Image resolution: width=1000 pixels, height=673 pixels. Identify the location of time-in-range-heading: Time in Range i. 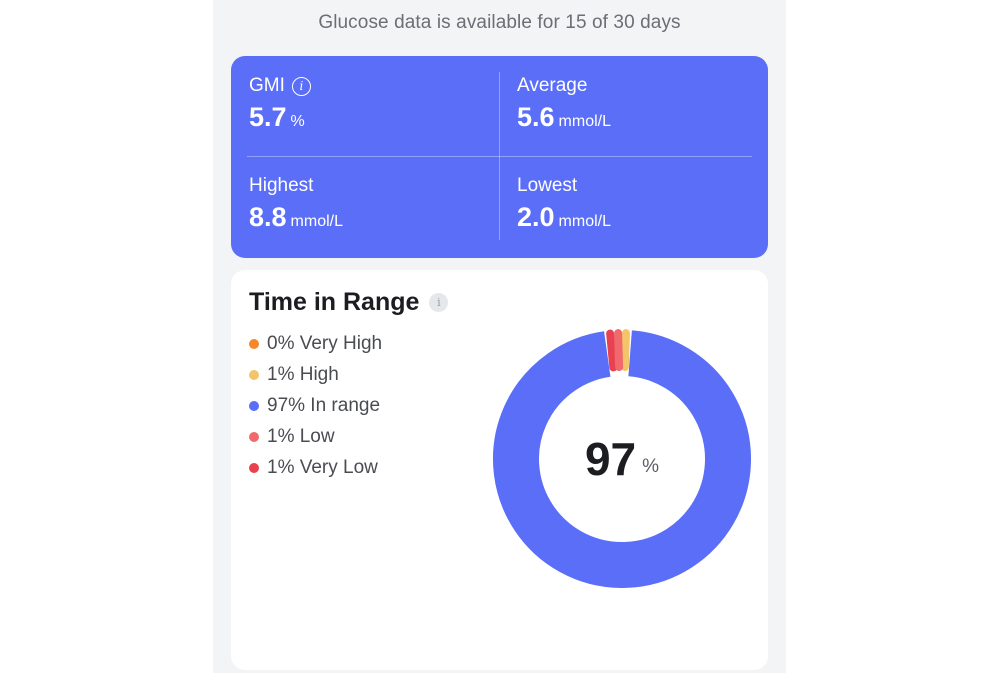
(349, 302).